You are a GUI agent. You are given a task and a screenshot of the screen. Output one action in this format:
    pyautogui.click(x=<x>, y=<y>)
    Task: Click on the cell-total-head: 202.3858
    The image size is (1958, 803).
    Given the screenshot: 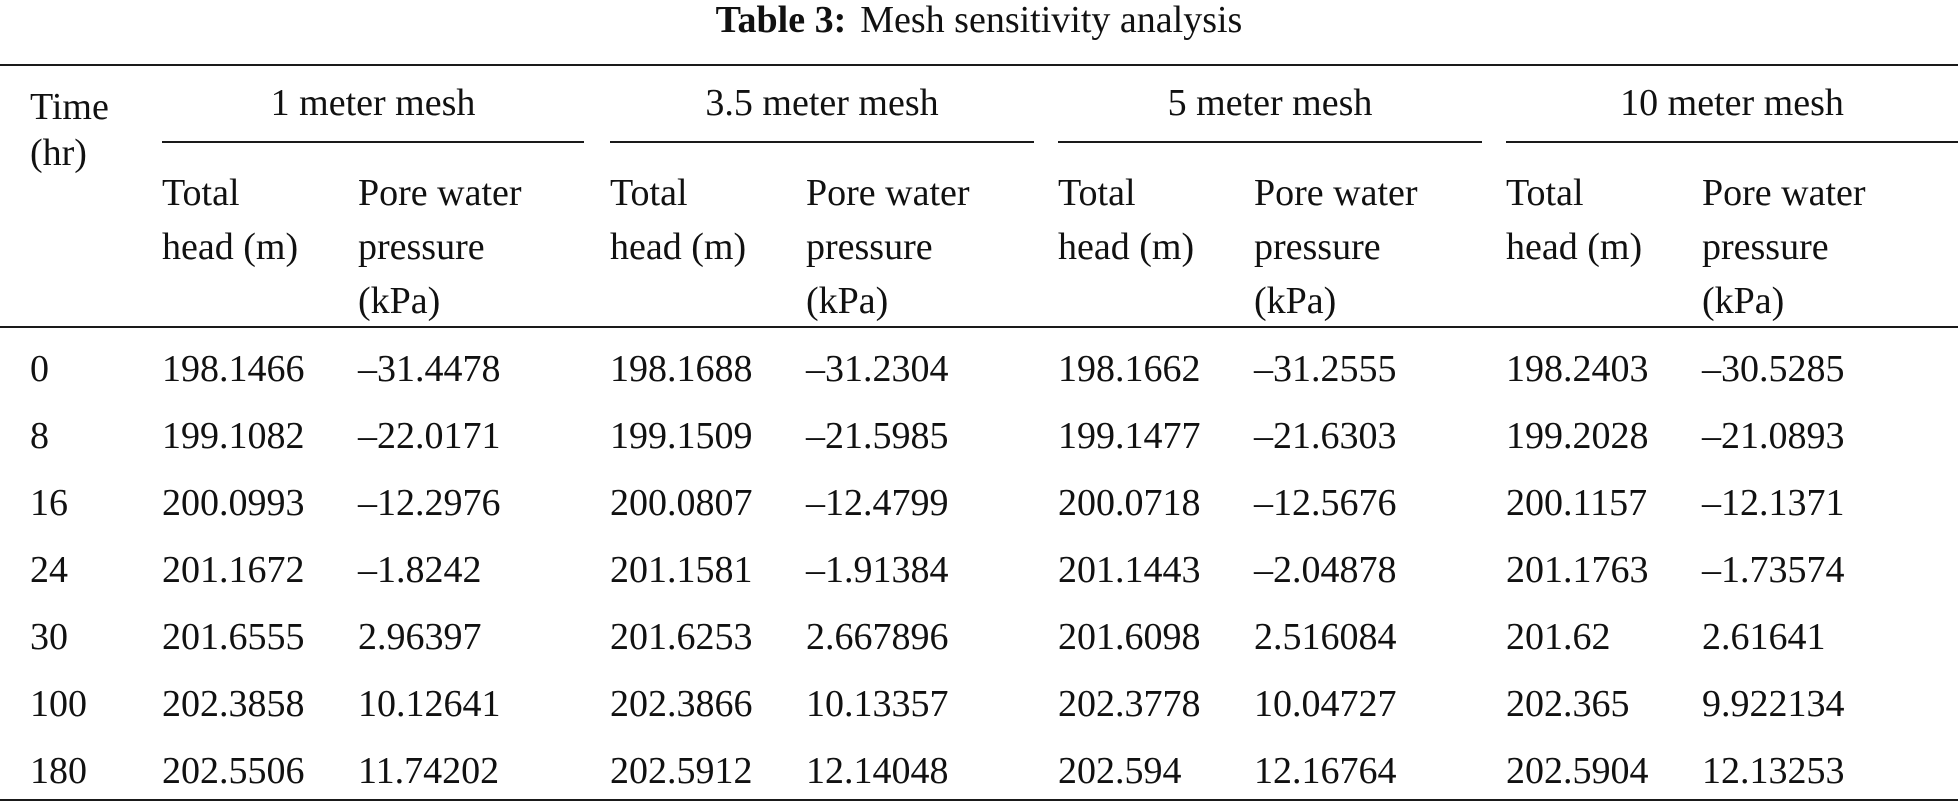 What is the action you would take?
    pyautogui.click(x=233, y=704)
    